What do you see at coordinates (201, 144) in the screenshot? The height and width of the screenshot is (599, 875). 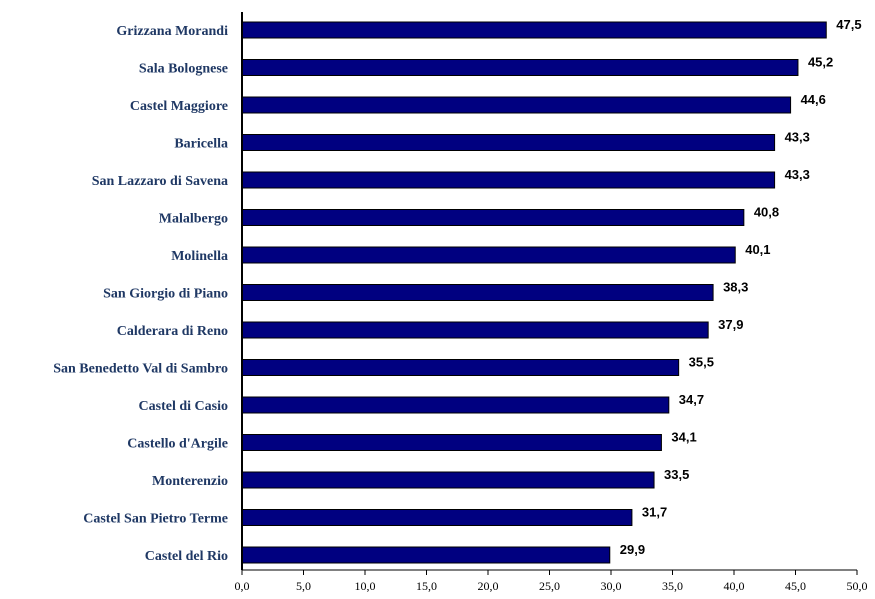 I see `category-label: Baricella` at bounding box center [201, 144].